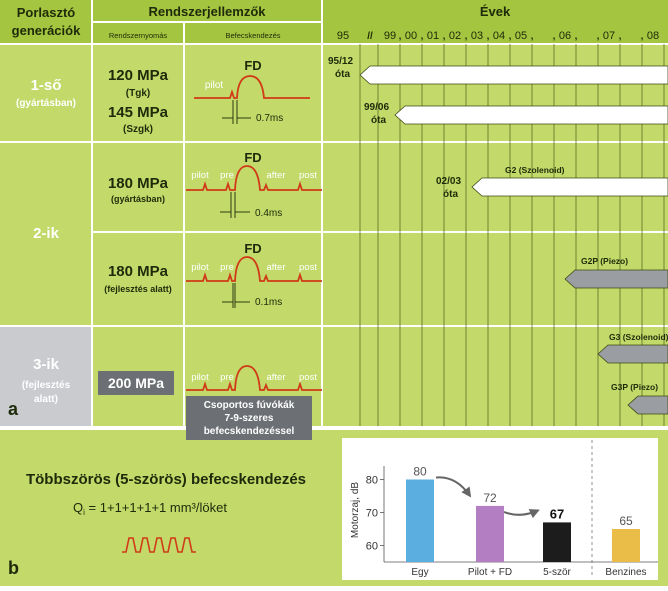  What do you see at coordinates (252, 65) in the screenshot?
I see `row1-fd-label: FD` at bounding box center [252, 65].